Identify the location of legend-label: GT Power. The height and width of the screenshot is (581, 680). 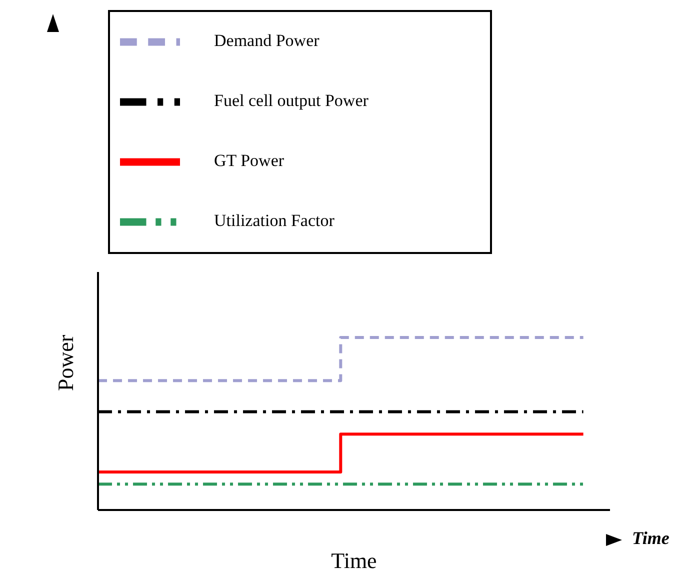
(249, 160).